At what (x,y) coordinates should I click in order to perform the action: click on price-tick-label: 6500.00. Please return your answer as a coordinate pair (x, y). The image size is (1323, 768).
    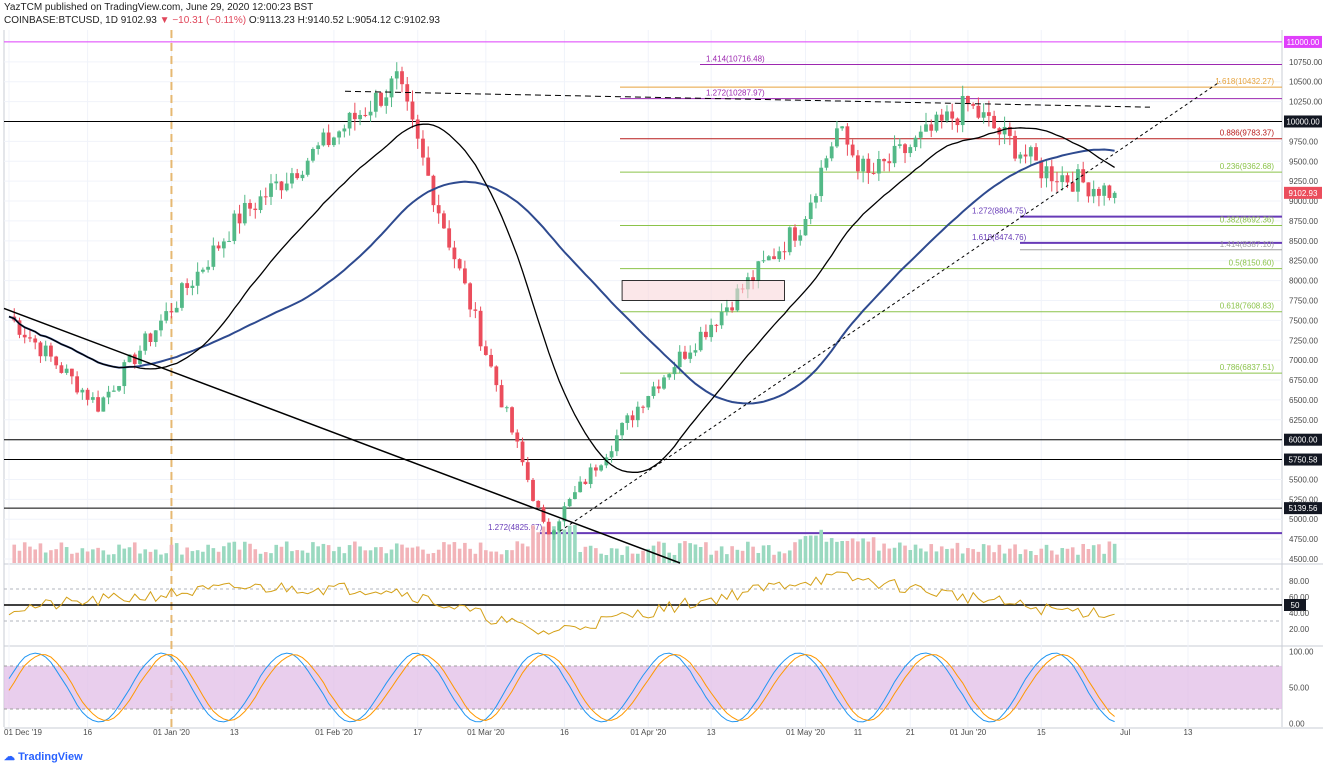
    Looking at the image, I should click on (1303, 400).